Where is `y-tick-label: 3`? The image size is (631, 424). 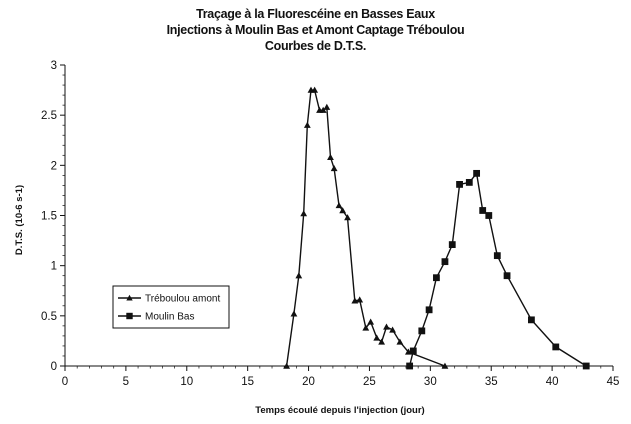 y-tick-label: 3 is located at coordinates (54, 66).